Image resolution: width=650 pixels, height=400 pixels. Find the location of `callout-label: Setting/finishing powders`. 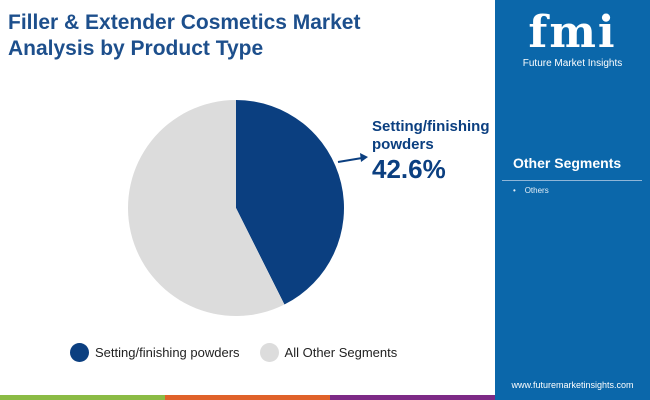

callout-label: Setting/finishing powders is located at coordinates (431, 135).